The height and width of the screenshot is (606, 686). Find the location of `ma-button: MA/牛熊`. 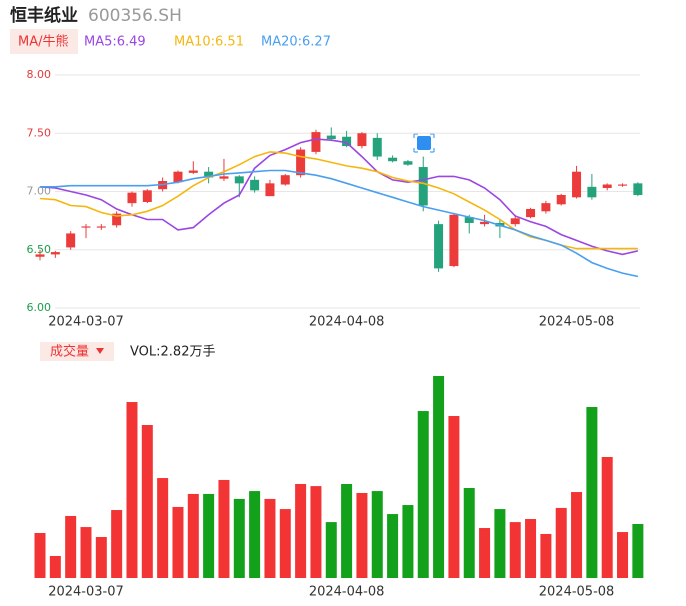

ma-button: MA/牛熊 is located at coordinates (43, 42).